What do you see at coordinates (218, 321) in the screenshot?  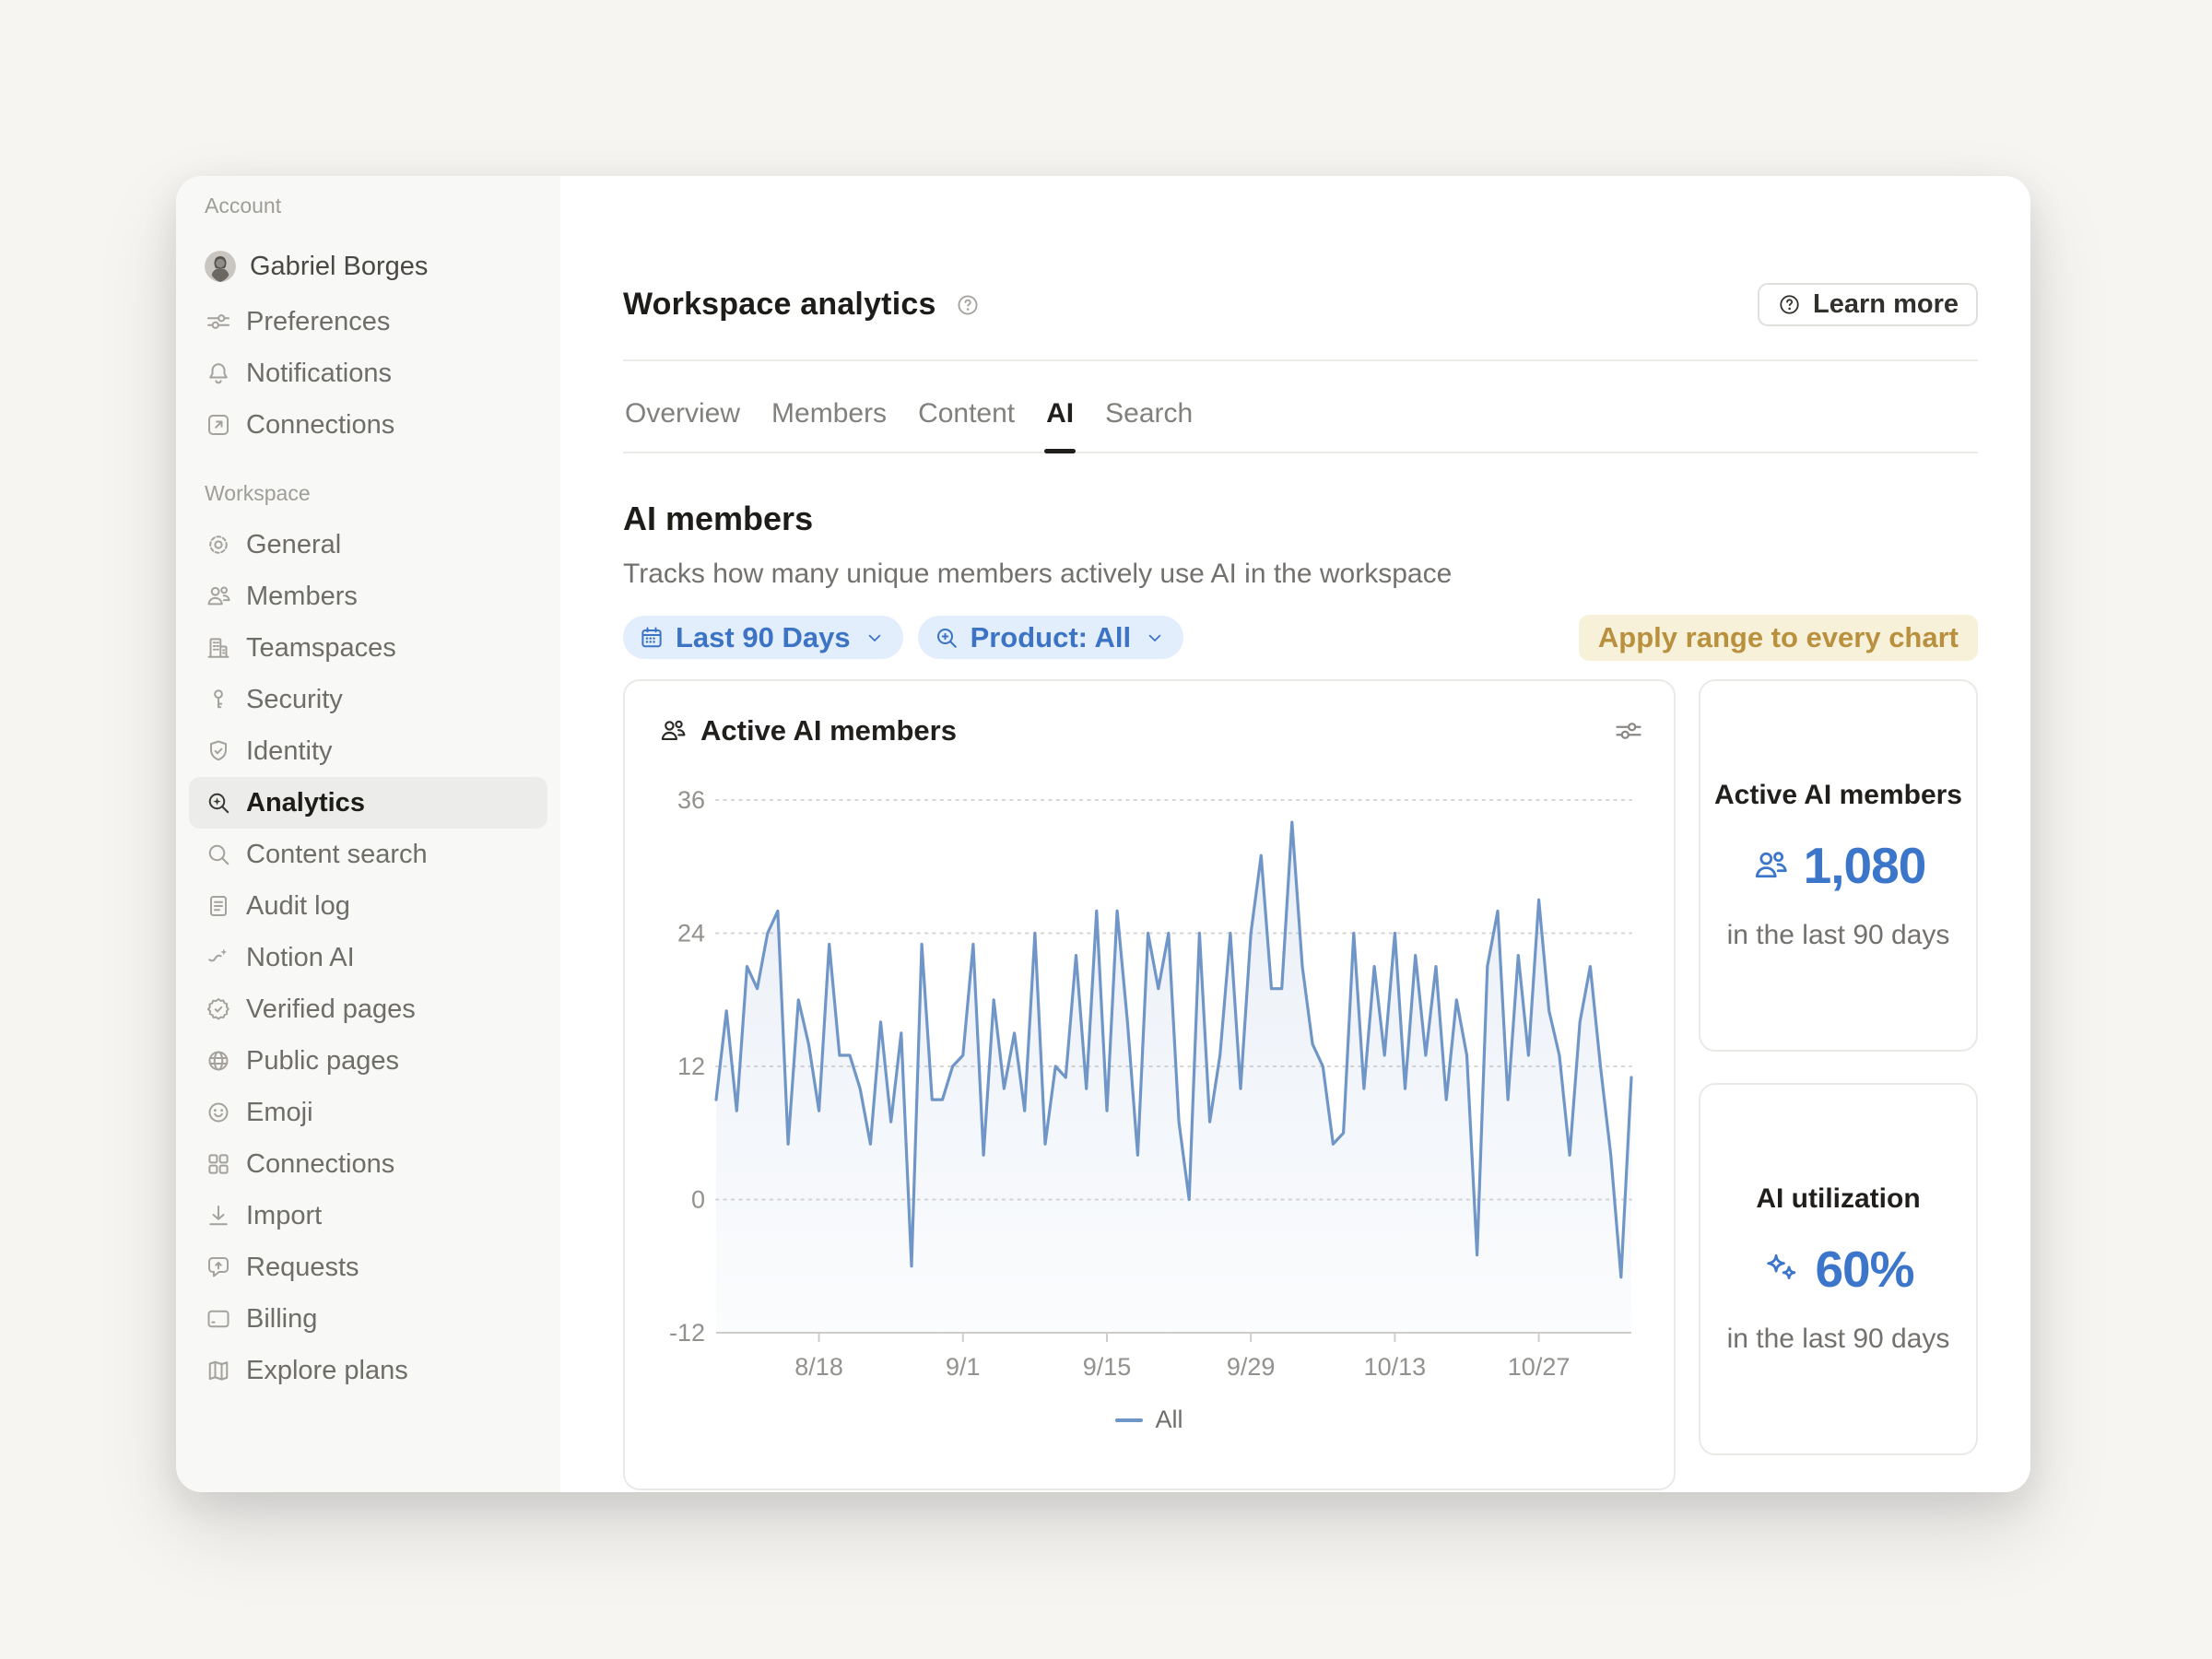 I see `sliders-icon` at bounding box center [218, 321].